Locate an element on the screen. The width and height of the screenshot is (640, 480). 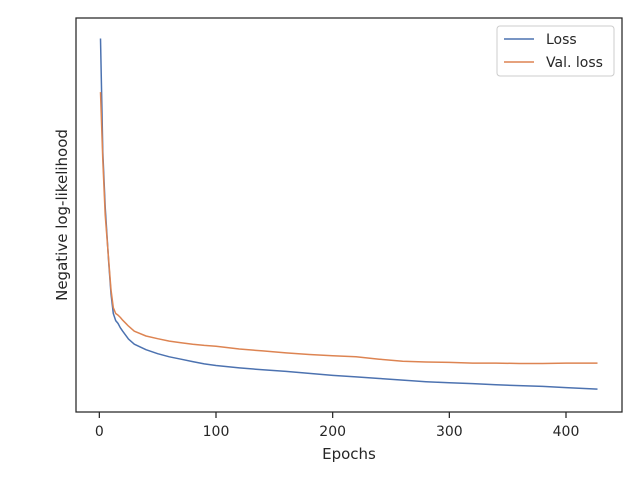
legend-label: Val. loss is located at coordinates (574, 63).